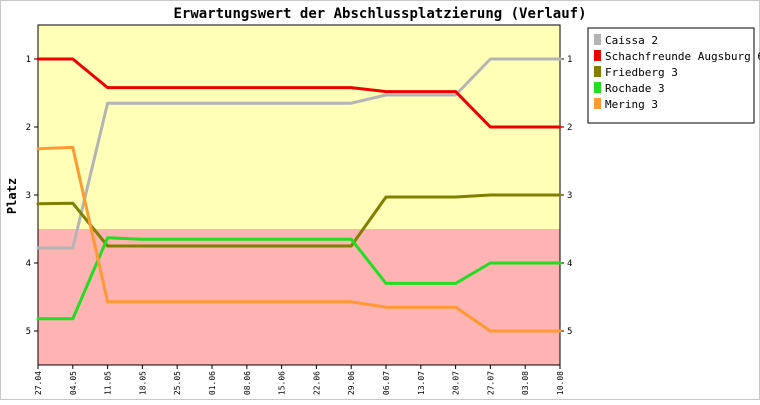 The height and width of the screenshot is (405, 760). I want to click on y-tick-label-left: 2, so click(28, 128).